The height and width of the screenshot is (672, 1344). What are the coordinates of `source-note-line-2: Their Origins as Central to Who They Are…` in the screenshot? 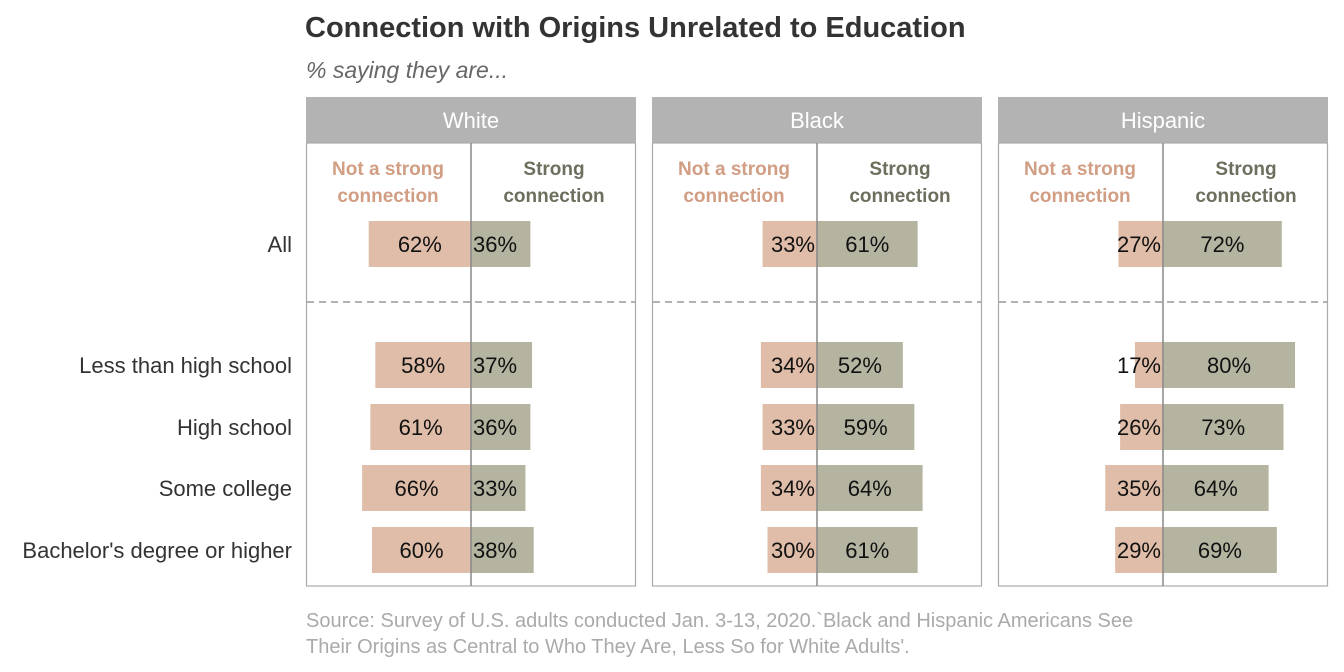 It's located at (608, 647).